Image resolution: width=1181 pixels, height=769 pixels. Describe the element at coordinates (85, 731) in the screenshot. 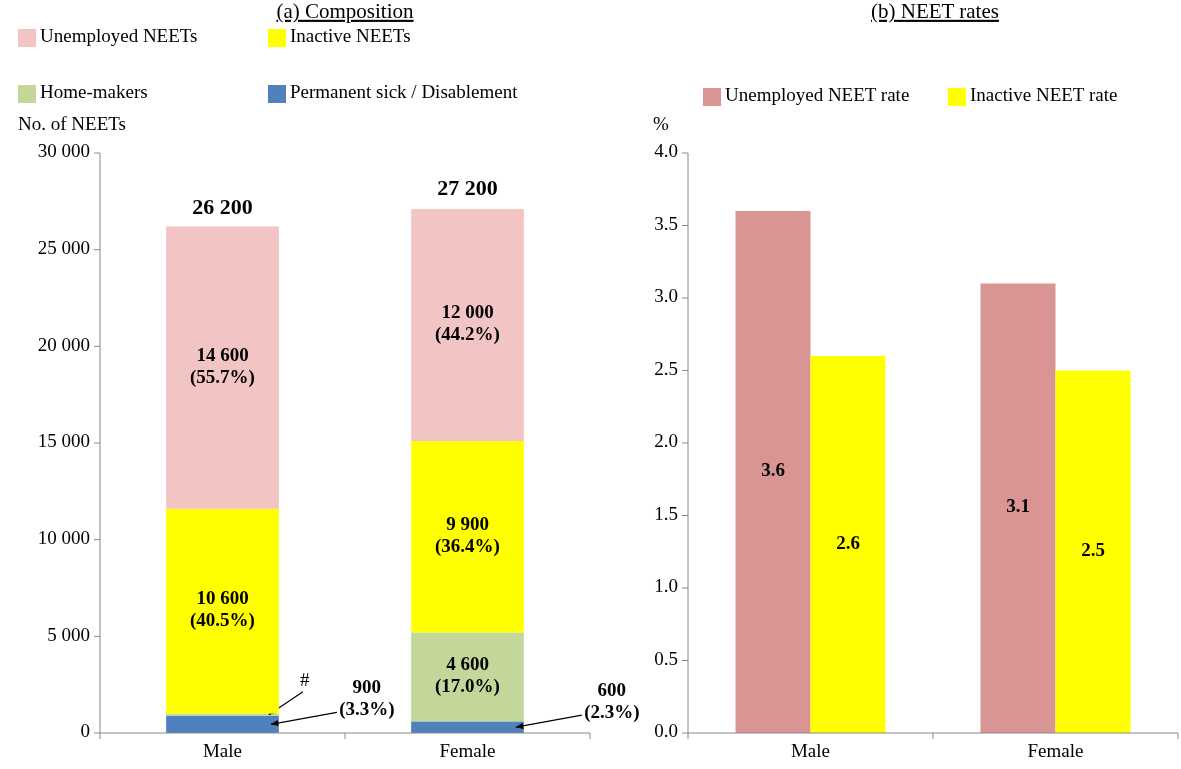

I see `y-tick-label: 0` at that location.